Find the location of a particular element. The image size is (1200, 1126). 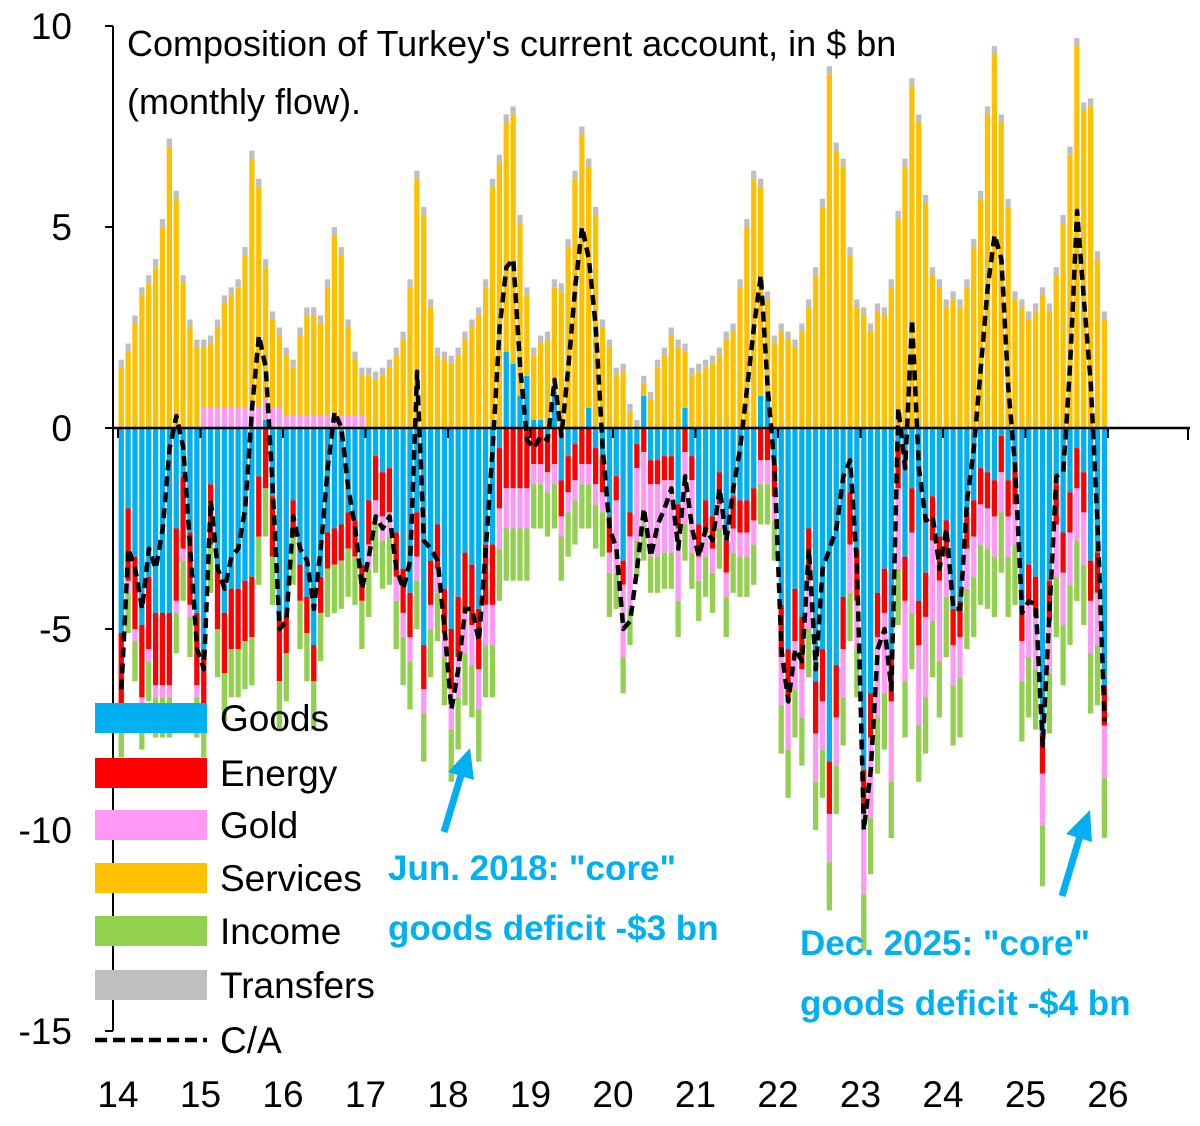

annotation-dec-2025: Dec. 2025: "core" goods deficit -$4 bn is located at coordinates (965, 916).